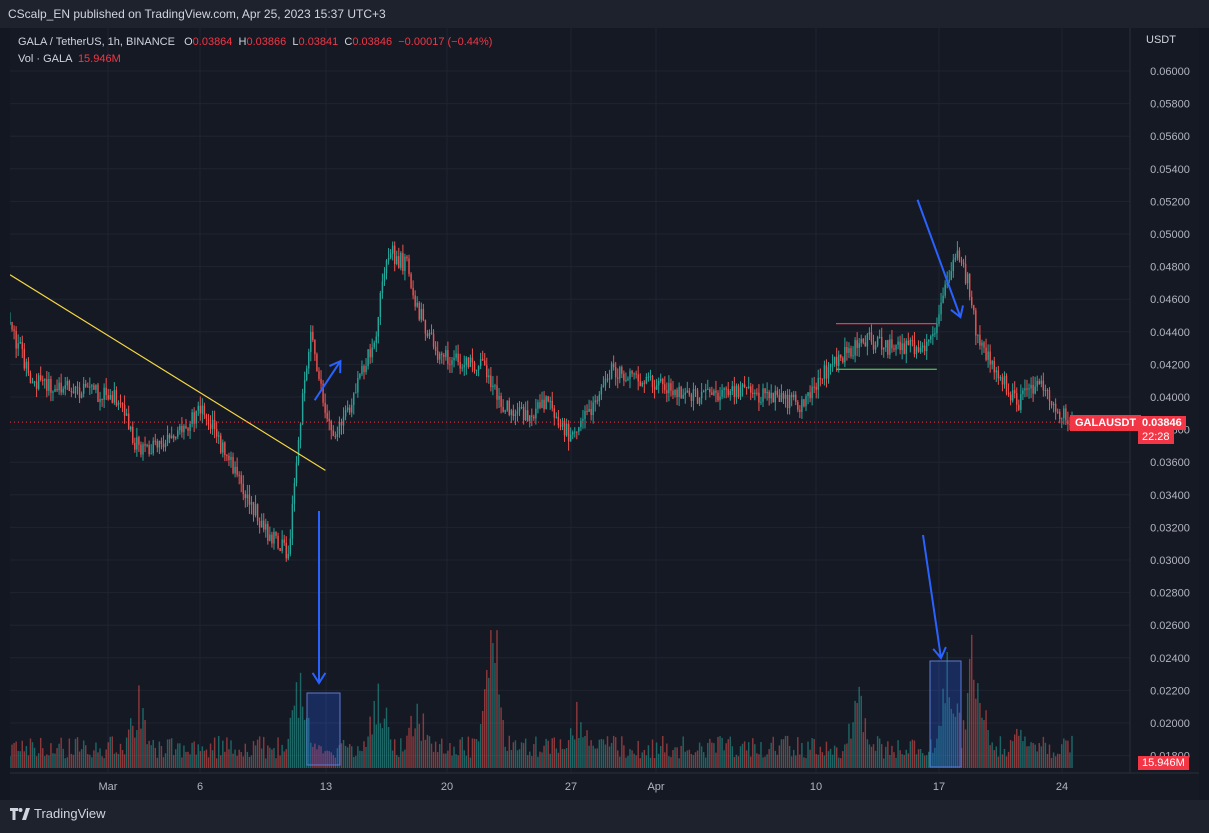  I want to click on time-tick-label: 13, so click(326, 787).